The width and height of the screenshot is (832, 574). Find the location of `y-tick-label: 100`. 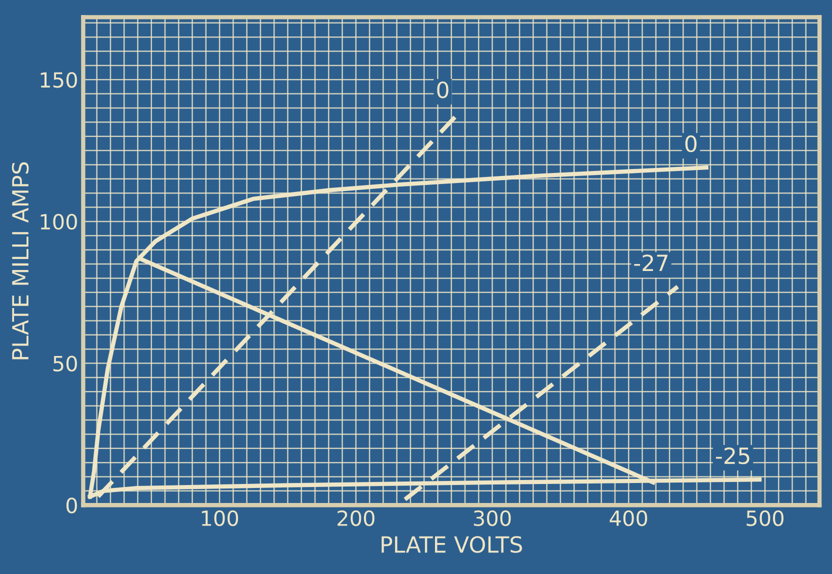

y-tick-label: 100 is located at coordinates (58, 222).